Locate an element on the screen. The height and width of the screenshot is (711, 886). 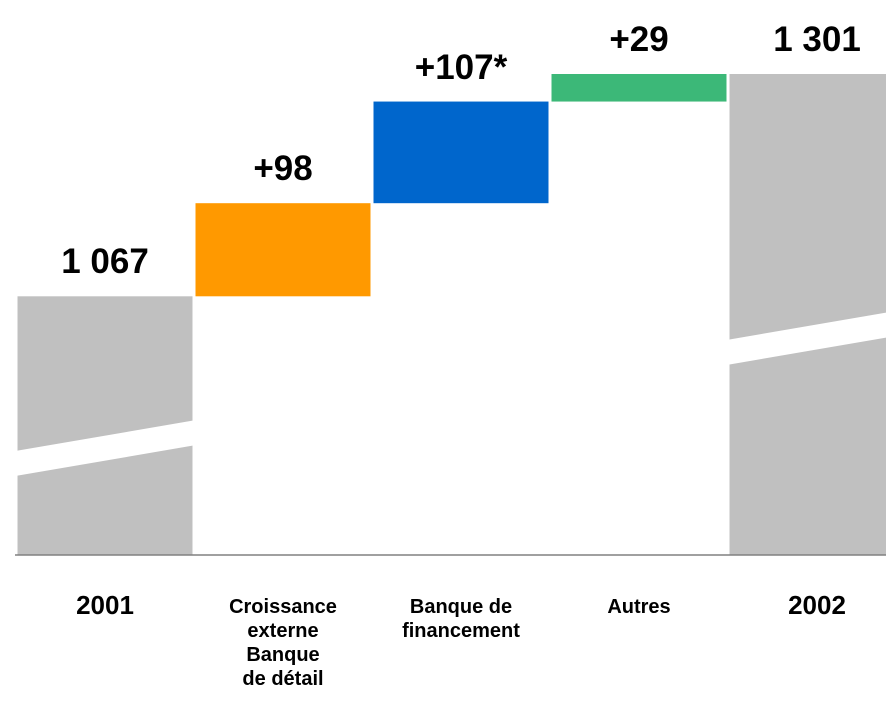
category-label: 2002 is located at coordinates (817, 605).